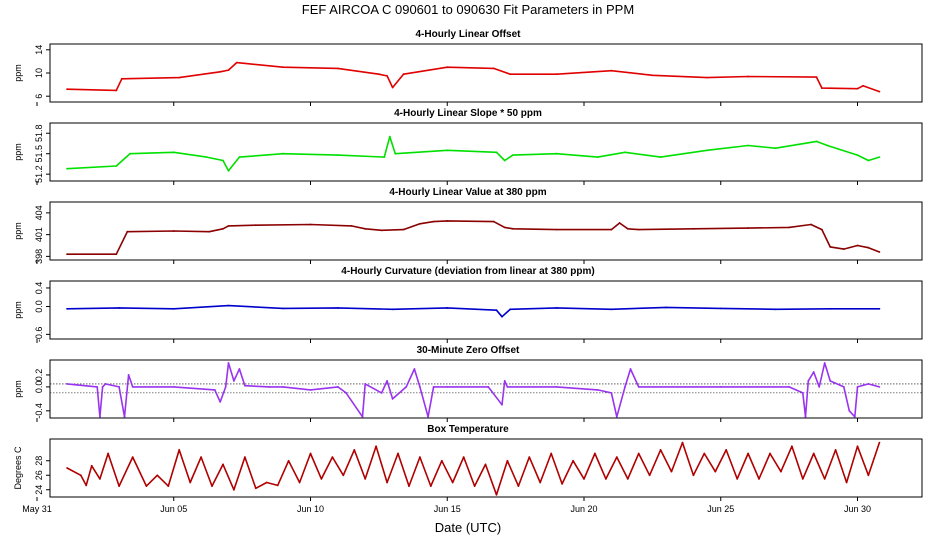 The height and width of the screenshot is (540, 936). I want to click on y-axis-label: ppm, so click(18, 310).